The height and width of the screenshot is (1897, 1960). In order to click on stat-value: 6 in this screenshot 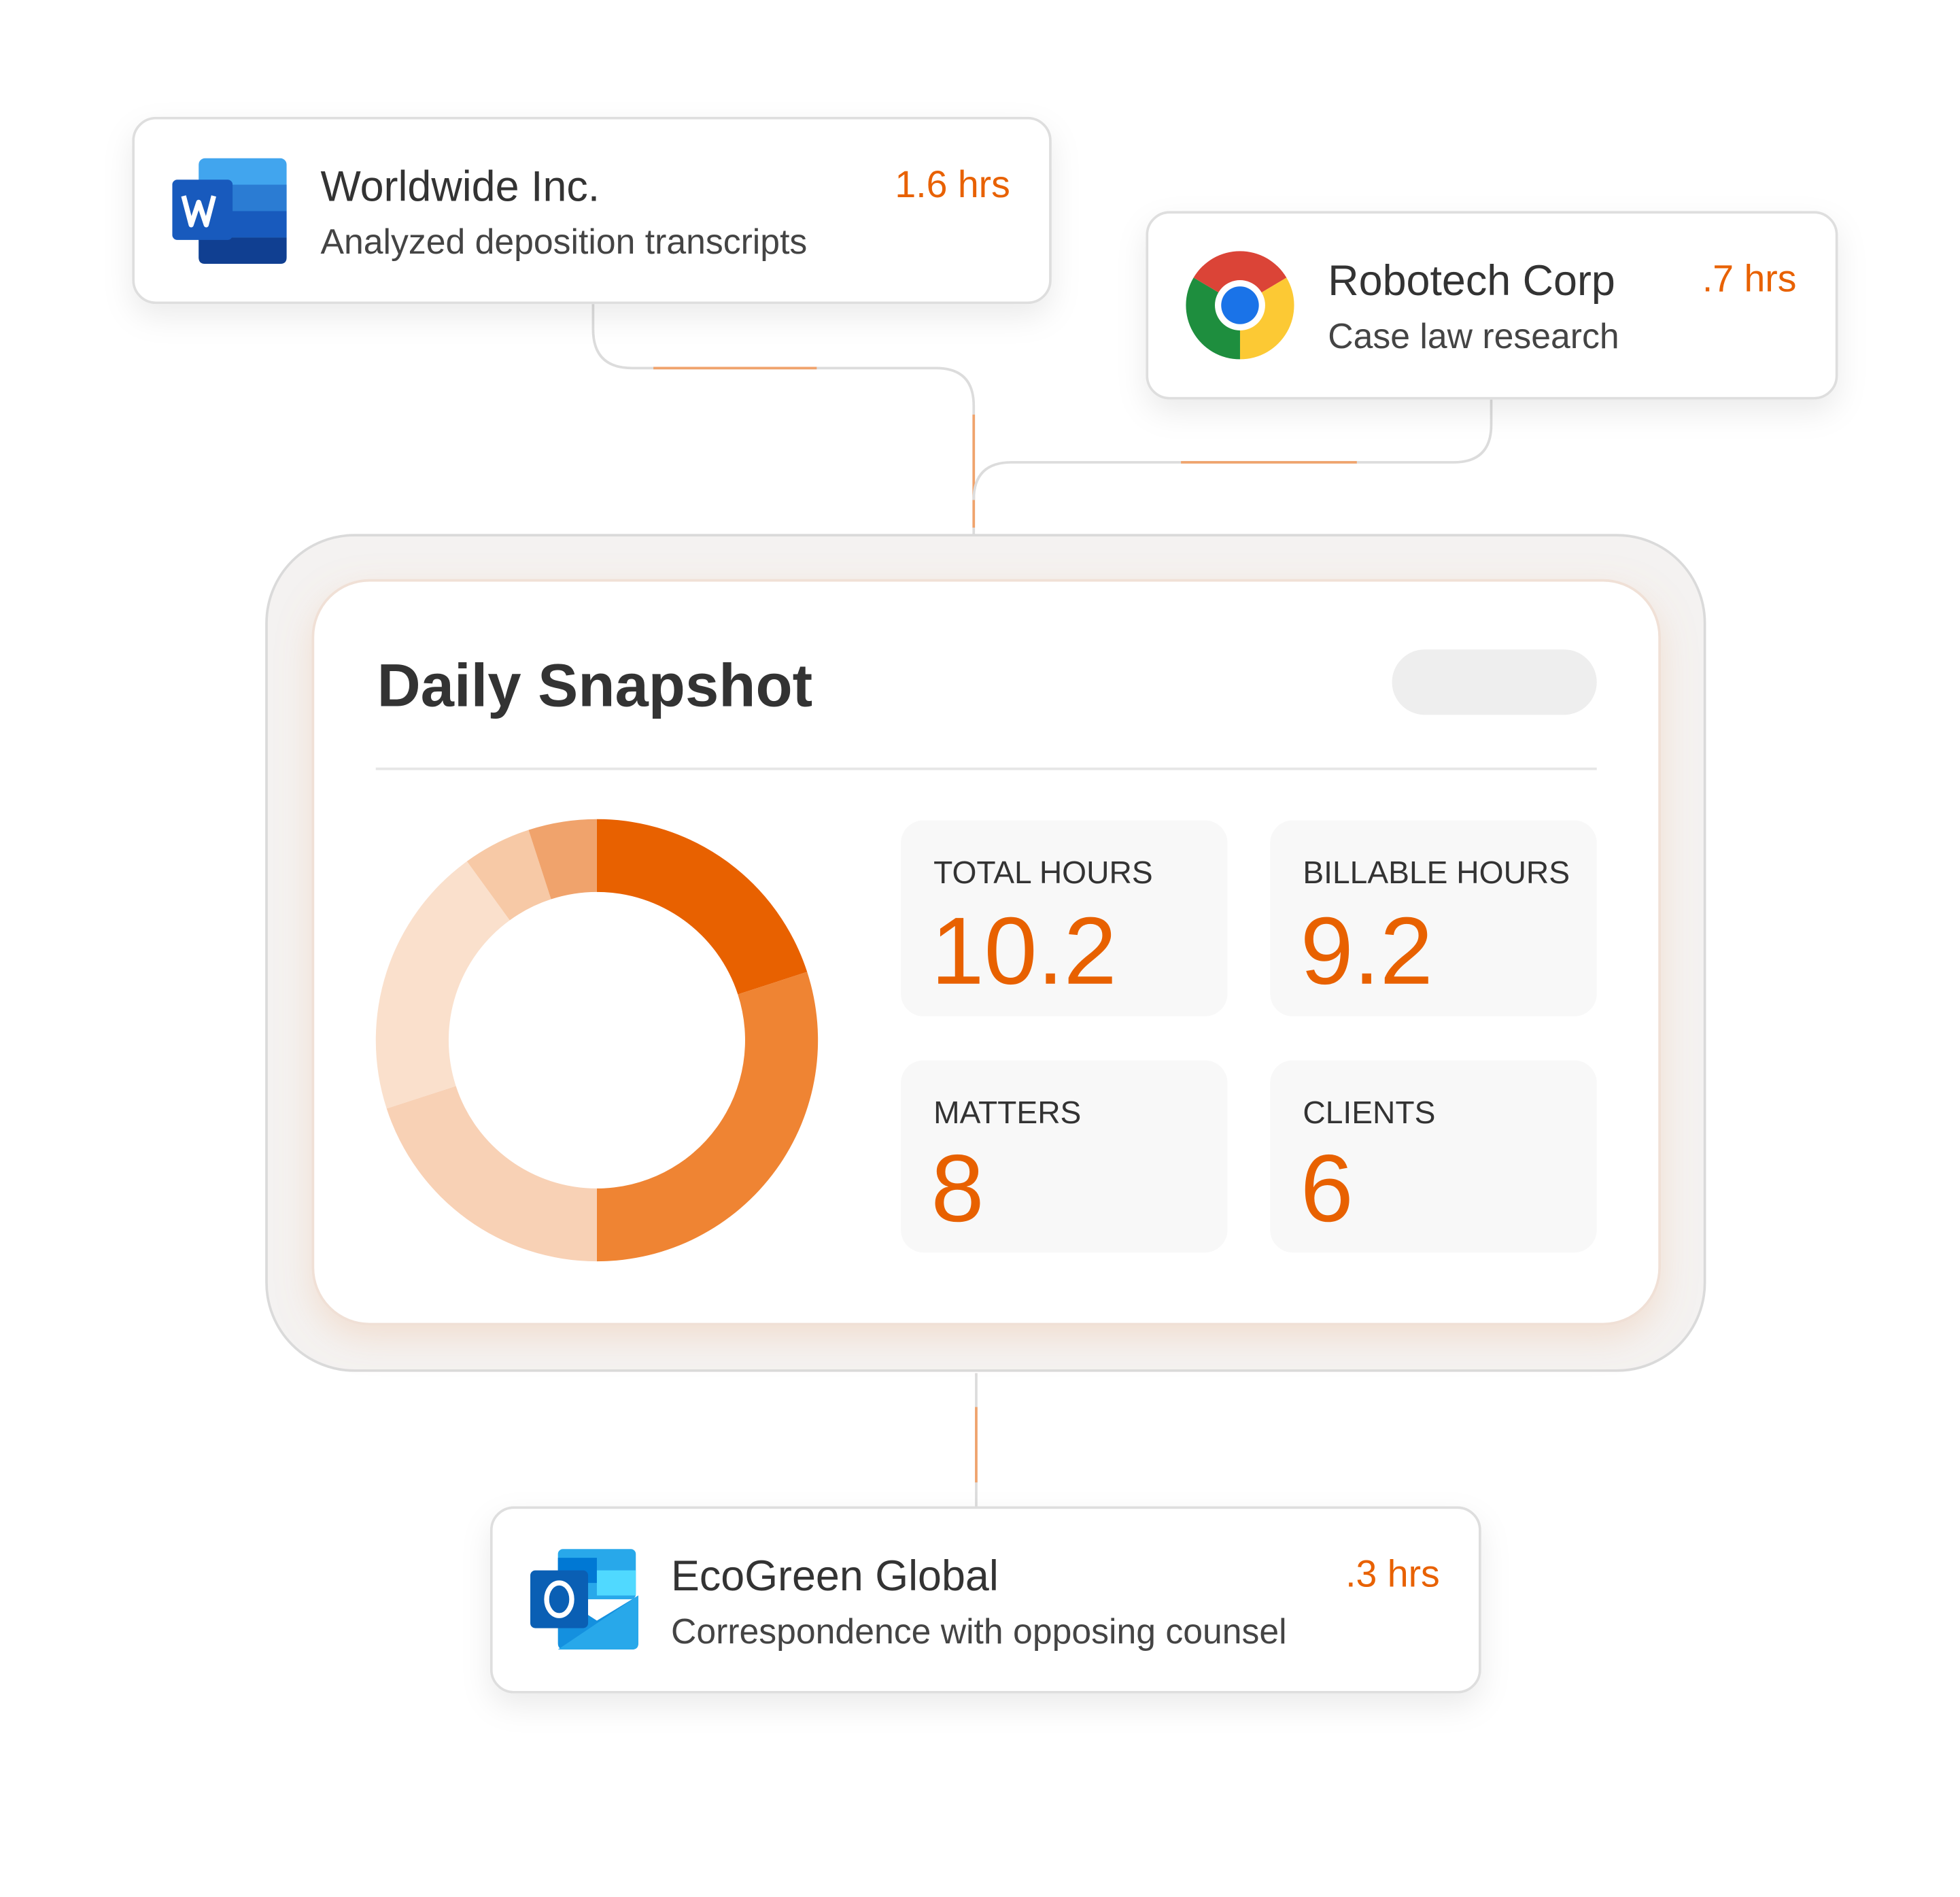, I will do `click(1327, 1188)`.